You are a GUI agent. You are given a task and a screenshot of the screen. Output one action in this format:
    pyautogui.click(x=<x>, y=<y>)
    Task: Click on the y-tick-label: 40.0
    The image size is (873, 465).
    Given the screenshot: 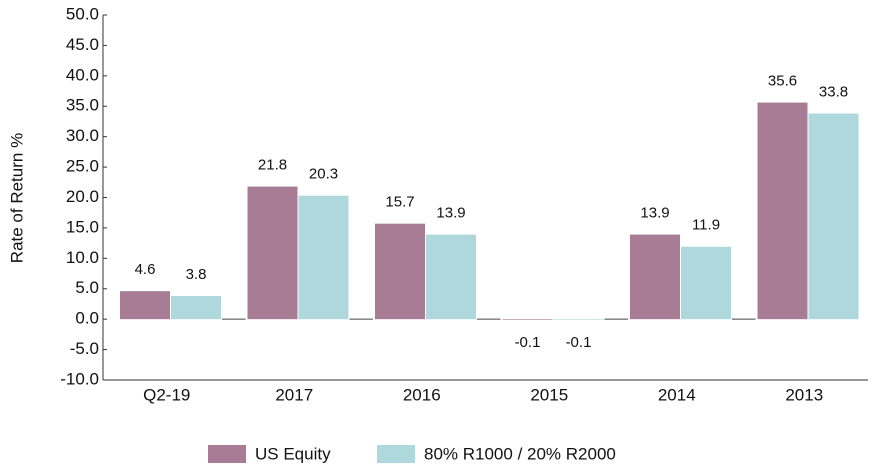 What is the action you would take?
    pyautogui.click(x=82, y=74)
    